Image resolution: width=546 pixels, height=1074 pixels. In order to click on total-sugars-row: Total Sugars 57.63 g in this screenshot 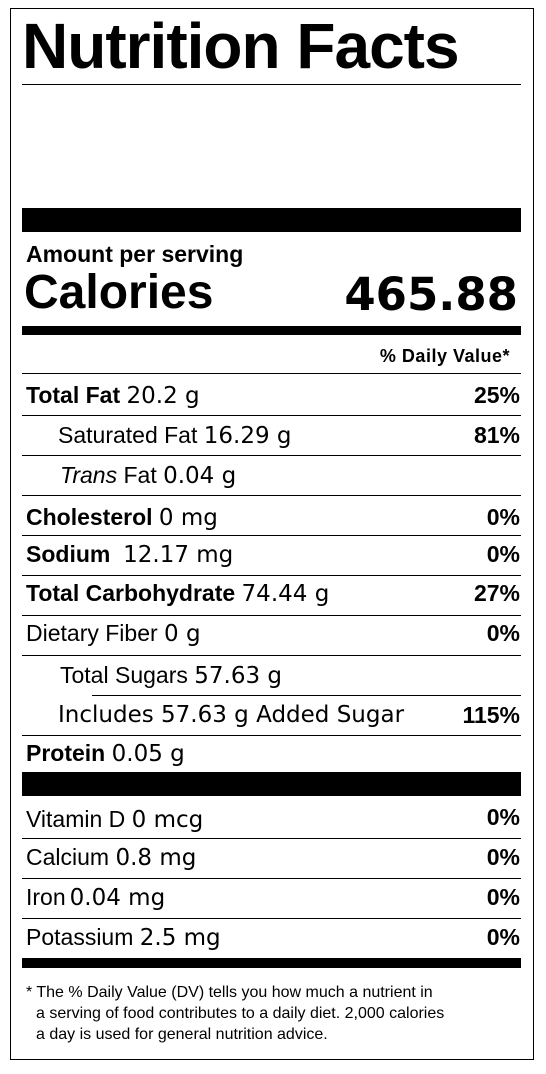, I will do `click(171, 675)`.